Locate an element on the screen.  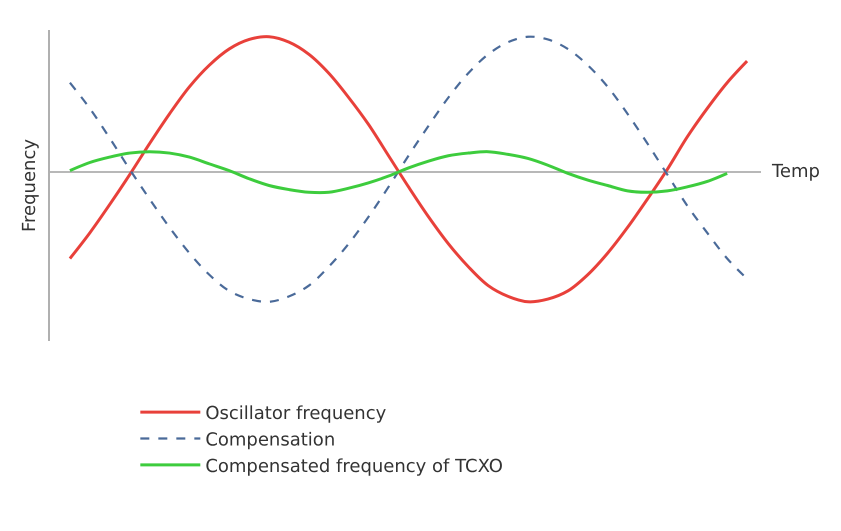
x-axis-title: Temp is located at coordinates (795, 171).